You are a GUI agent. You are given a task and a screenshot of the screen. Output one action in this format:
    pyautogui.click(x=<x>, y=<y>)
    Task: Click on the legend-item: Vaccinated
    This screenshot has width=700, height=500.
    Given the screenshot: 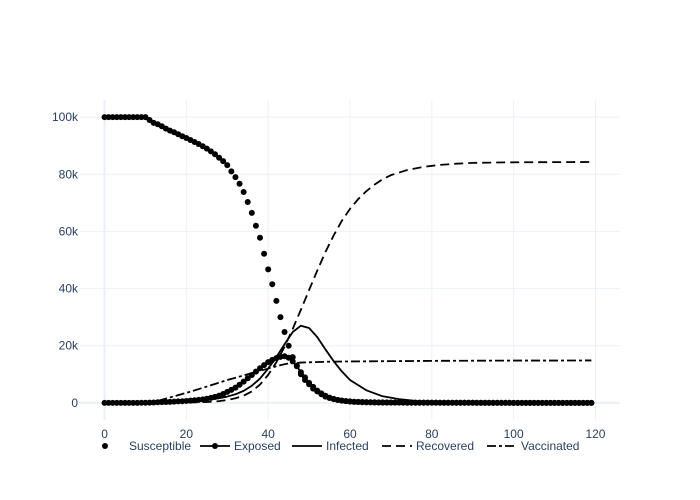 What is the action you would take?
    pyautogui.click(x=533, y=446)
    